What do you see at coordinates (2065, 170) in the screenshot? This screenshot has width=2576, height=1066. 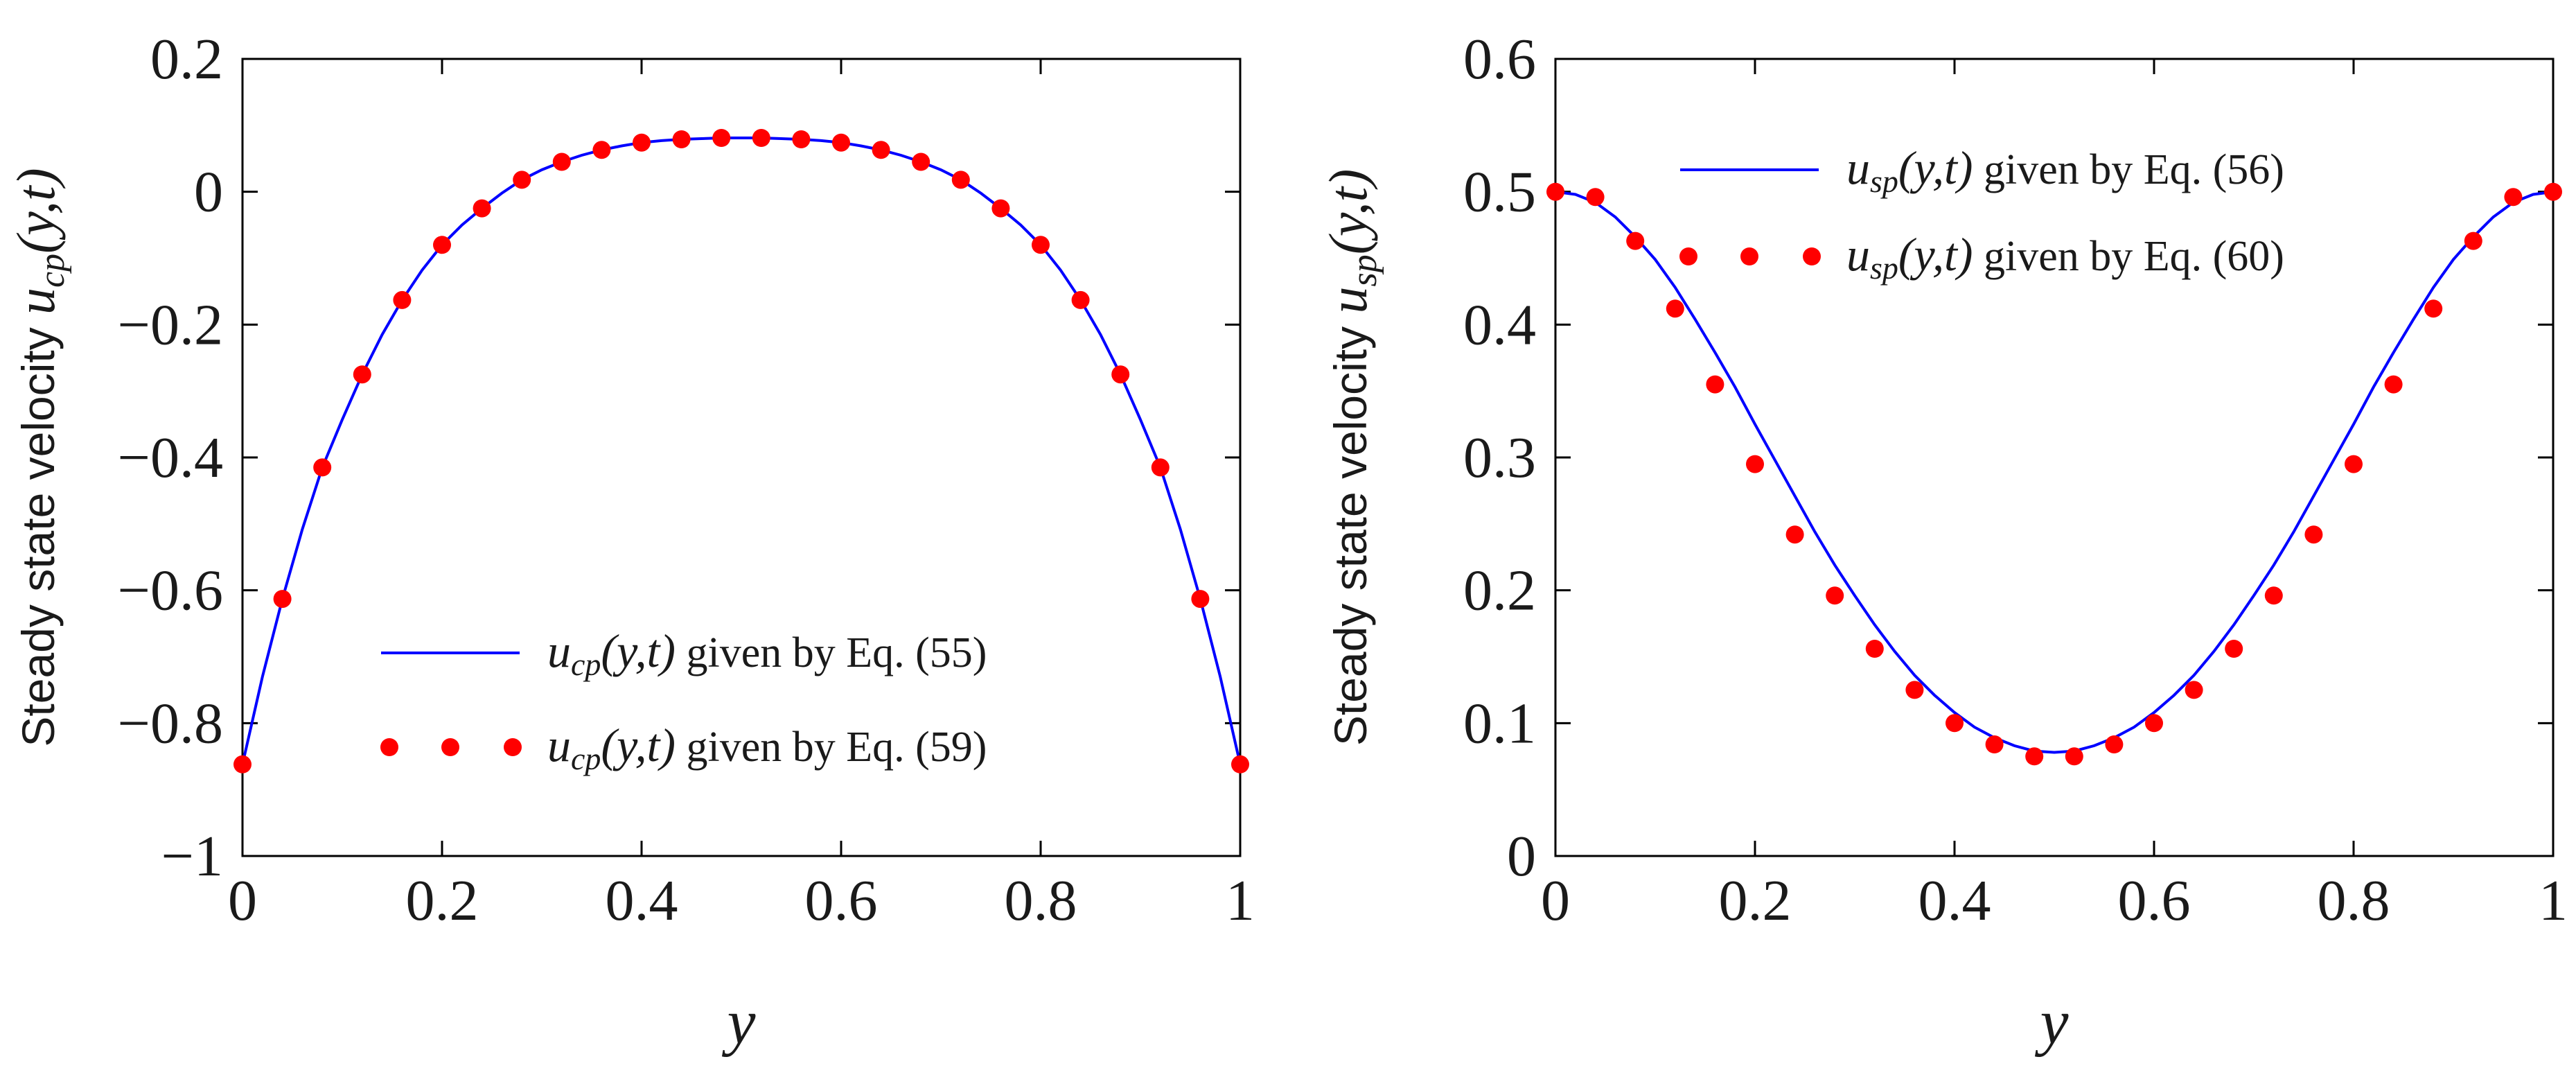 I see `legend-entry: usp(y,t) given by Eq. (56)` at bounding box center [2065, 170].